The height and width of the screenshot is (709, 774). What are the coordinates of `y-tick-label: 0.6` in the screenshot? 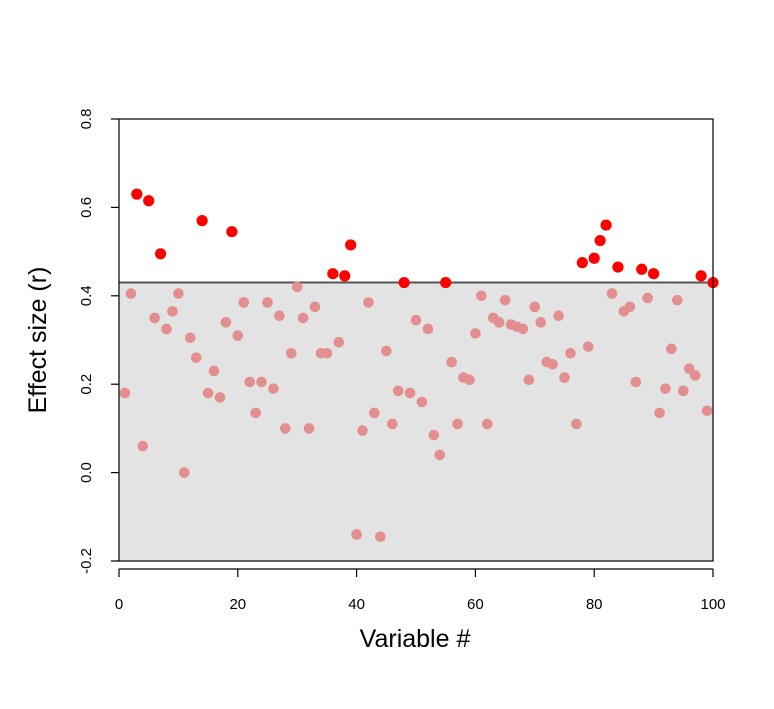 It's located at (86, 207).